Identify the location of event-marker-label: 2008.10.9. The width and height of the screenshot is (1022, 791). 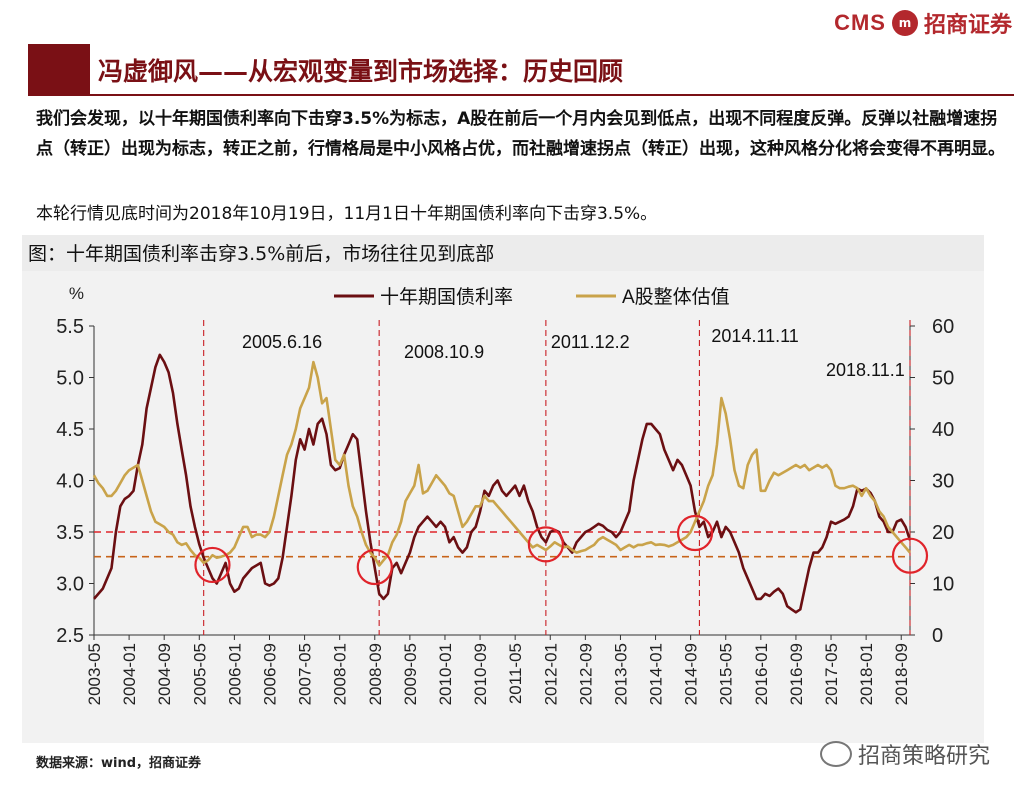
(444, 352).